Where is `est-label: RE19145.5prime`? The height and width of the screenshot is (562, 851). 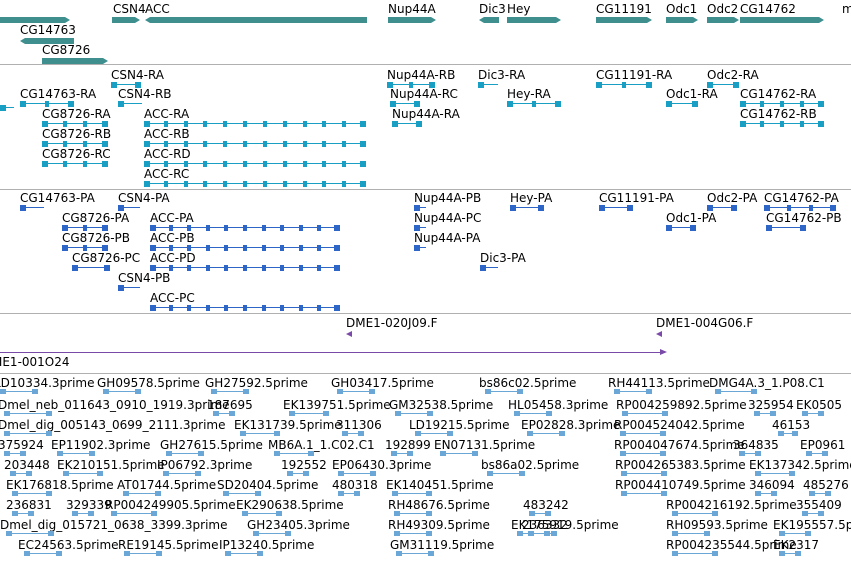 est-label: RE19145.5prime is located at coordinates (168, 545).